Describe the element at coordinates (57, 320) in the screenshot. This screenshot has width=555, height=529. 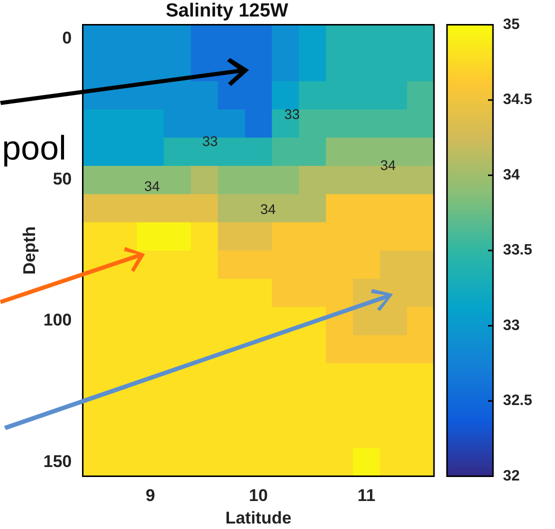
I see `y-tick-label: 100` at that location.